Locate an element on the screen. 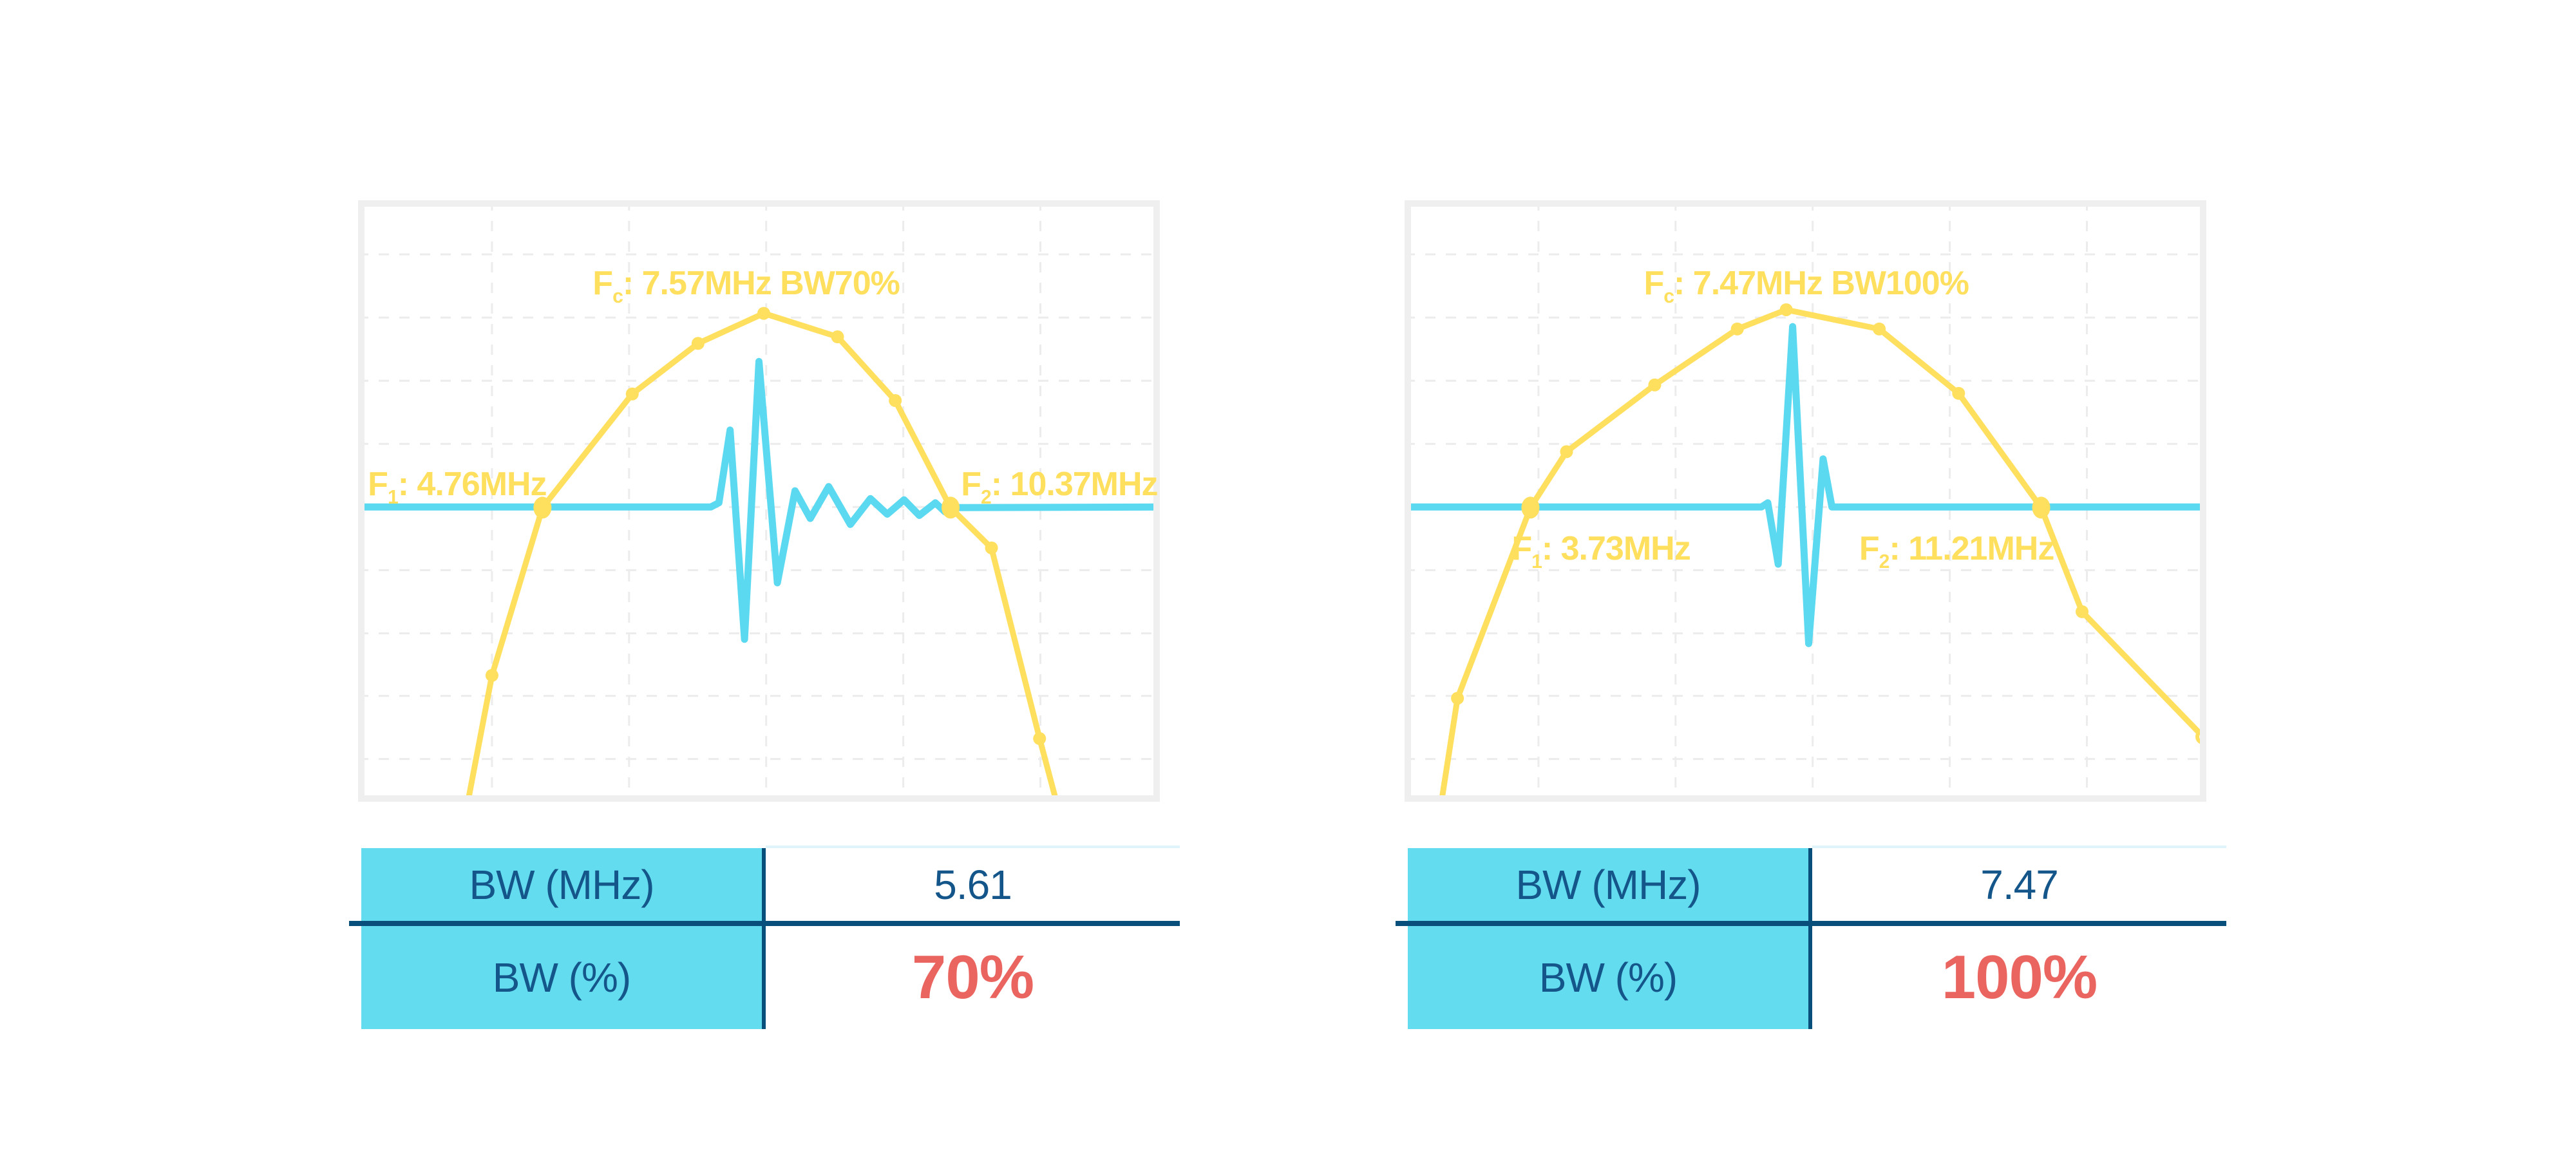  bw-pct-value: 70% is located at coordinates (973, 977).